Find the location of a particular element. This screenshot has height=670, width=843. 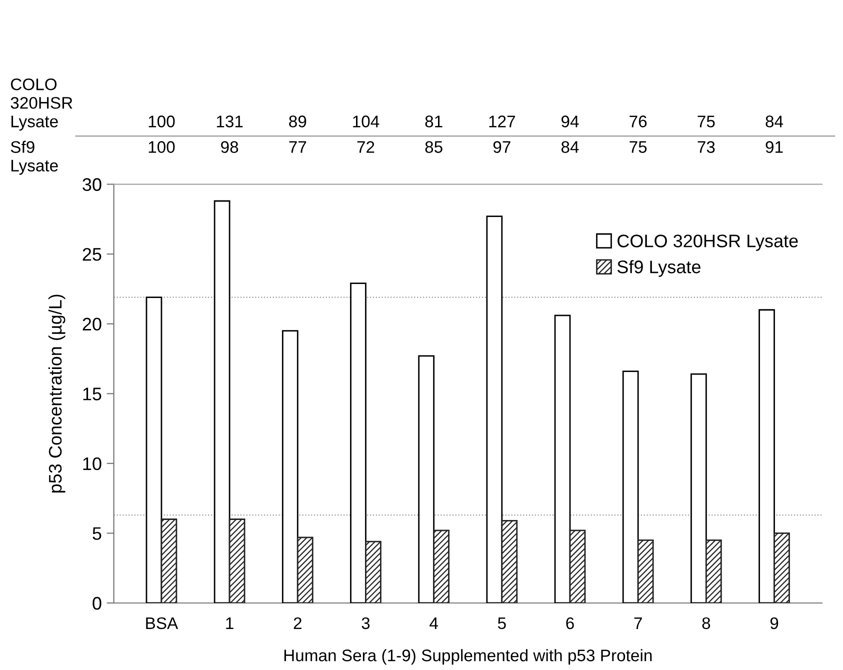

text: 85 is located at coordinates (433, 147).